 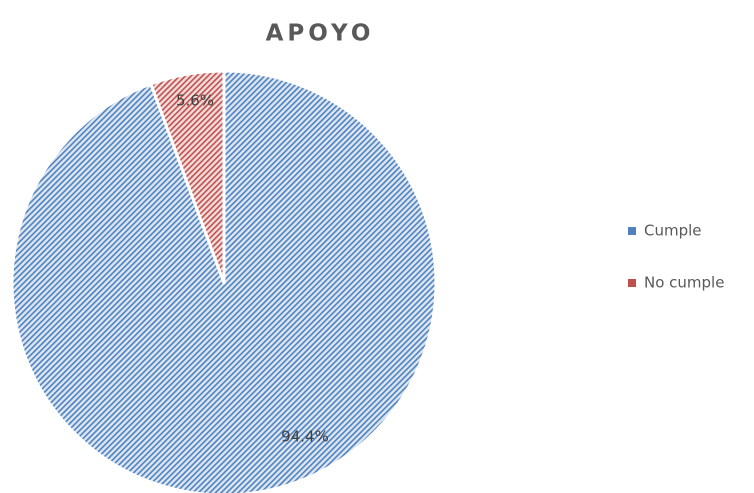 What do you see at coordinates (673, 231) in the screenshot?
I see `legend-label: Cumple` at bounding box center [673, 231].